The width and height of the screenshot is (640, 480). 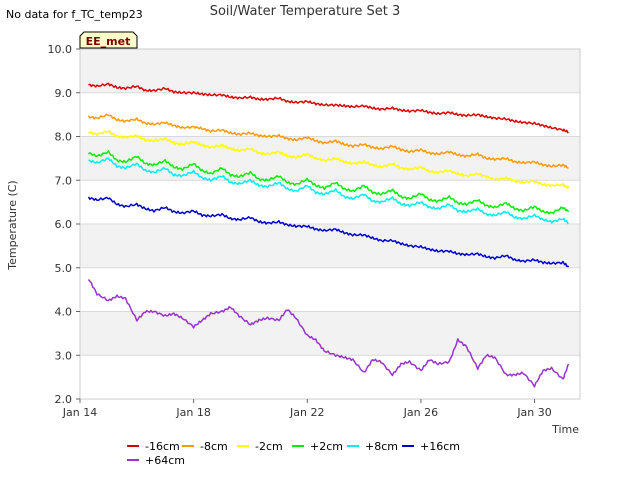 What do you see at coordinates (306, 412) in the screenshot?
I see `x-tick-label: Jan 22` at bounding box center [306, 412].